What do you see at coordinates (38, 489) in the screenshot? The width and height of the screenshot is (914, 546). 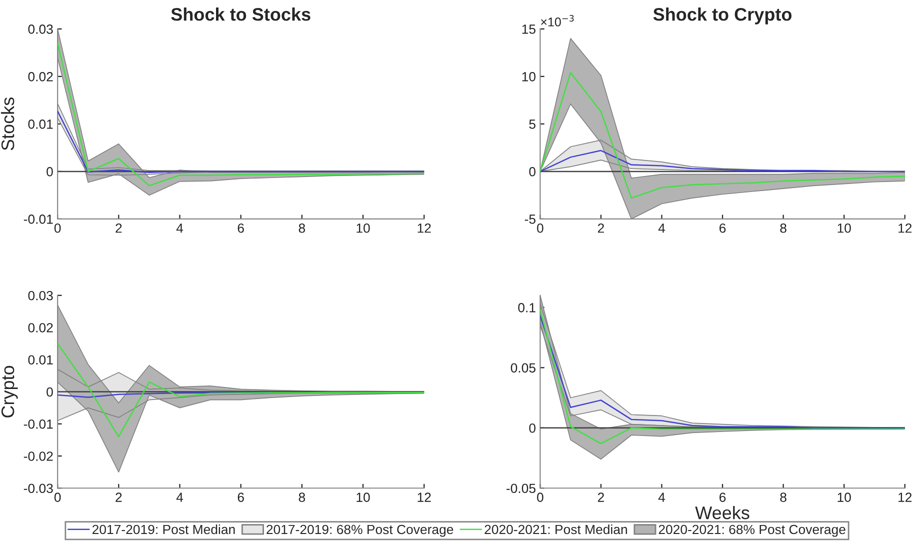 I see `y-tick-label: -0.03` at bounding box center [38, 489].